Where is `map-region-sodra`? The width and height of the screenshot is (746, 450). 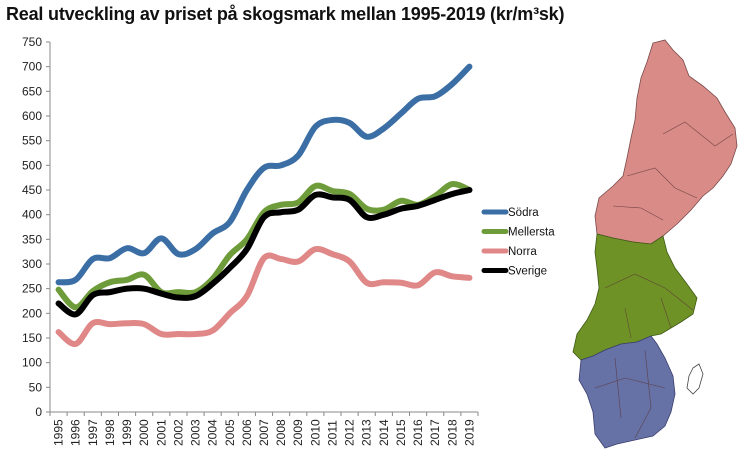
map-region-sodra is located at coordinates (627, 392).